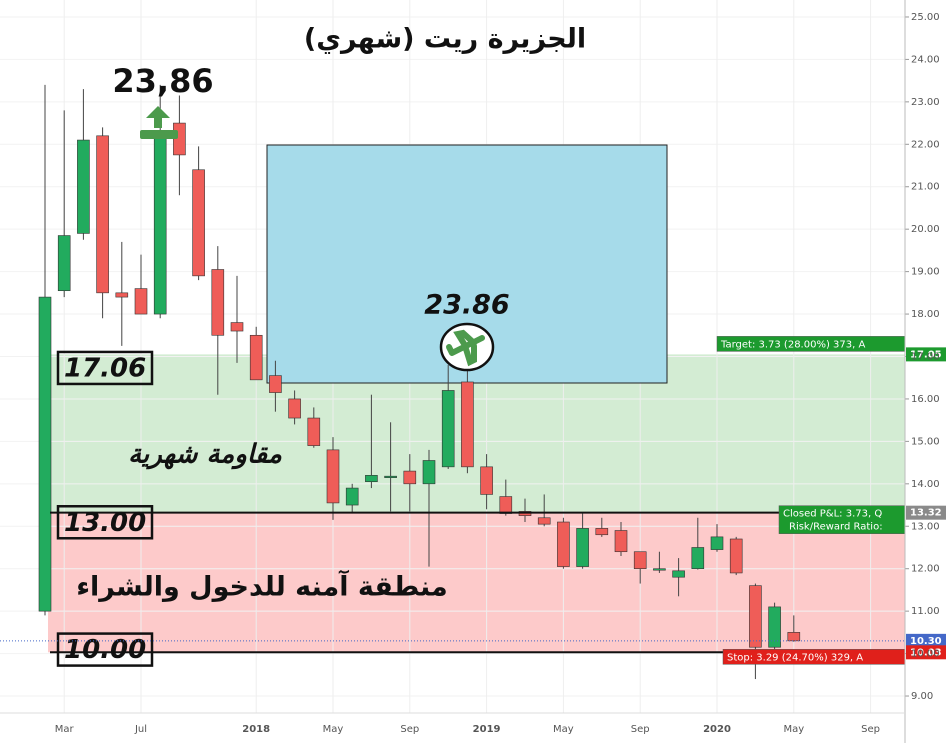  What do you see at coordinates (925, 17) in the screenshot?
I see `y-tick-label: 25.00` at bounding box center [925, 17].